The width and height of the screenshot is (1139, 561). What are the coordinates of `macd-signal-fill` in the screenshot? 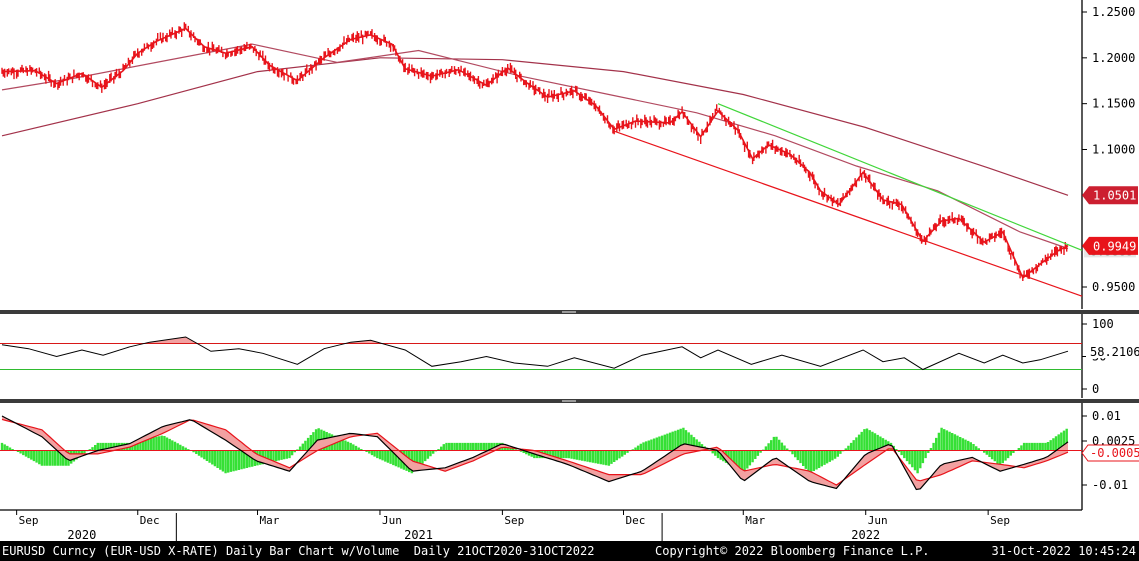 It's located at (535, 453).